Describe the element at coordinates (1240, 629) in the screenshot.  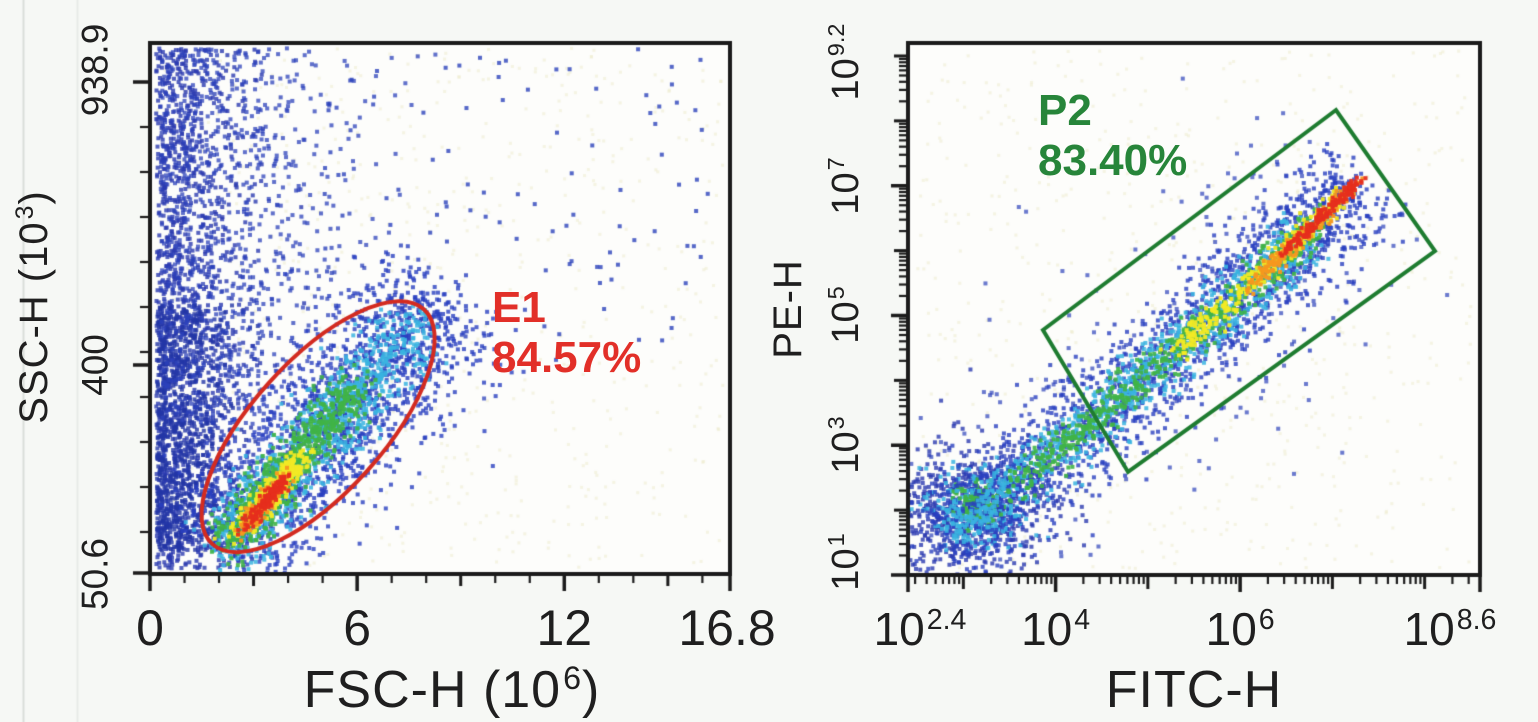
I see `x-tick-label: 10⁶` at that location.